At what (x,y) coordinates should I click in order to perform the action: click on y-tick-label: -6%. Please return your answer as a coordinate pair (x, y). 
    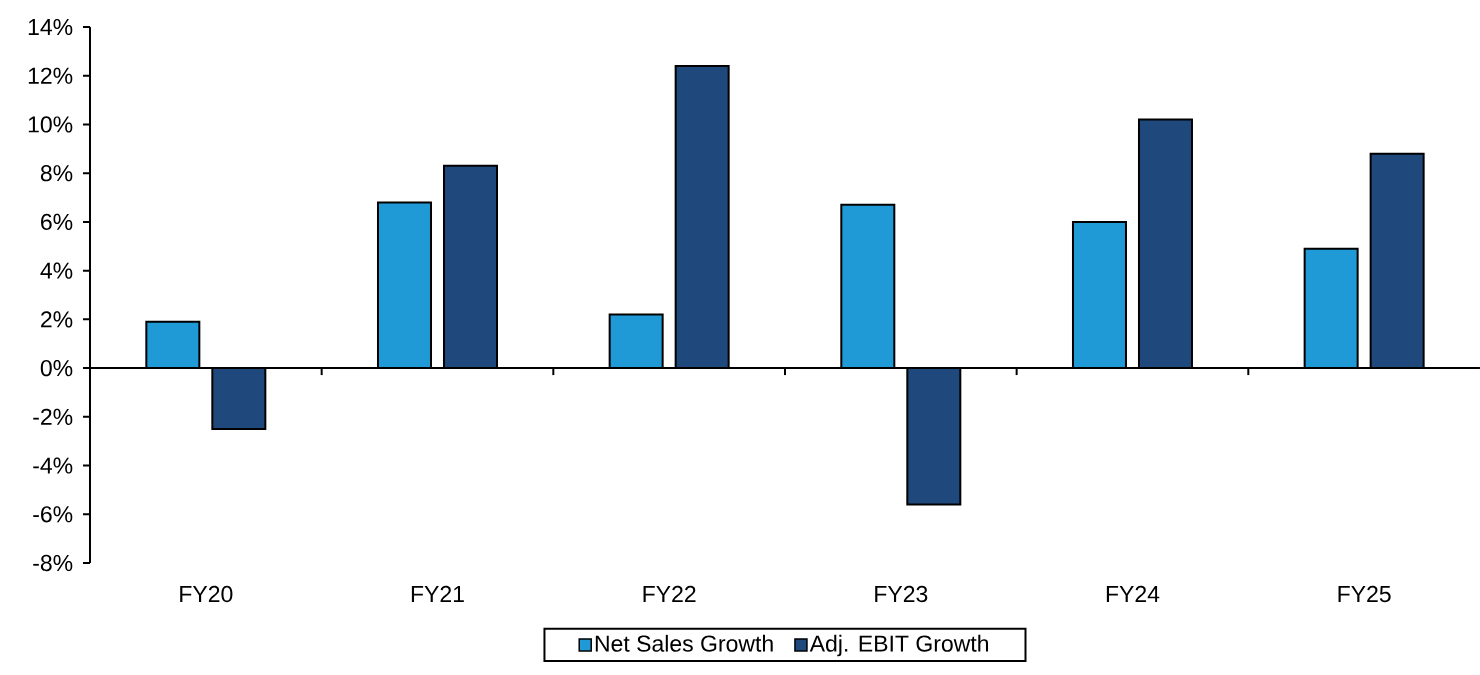
    Looking at the image, I should click on (53, 514).